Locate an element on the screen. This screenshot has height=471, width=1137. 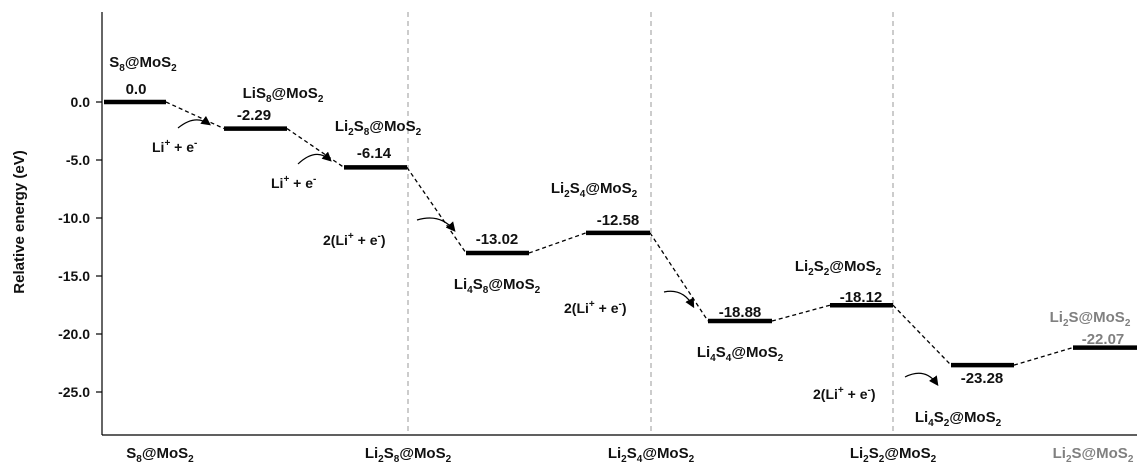
species-label: Li2S2@MoS2 is located at coordinates (838, 268).